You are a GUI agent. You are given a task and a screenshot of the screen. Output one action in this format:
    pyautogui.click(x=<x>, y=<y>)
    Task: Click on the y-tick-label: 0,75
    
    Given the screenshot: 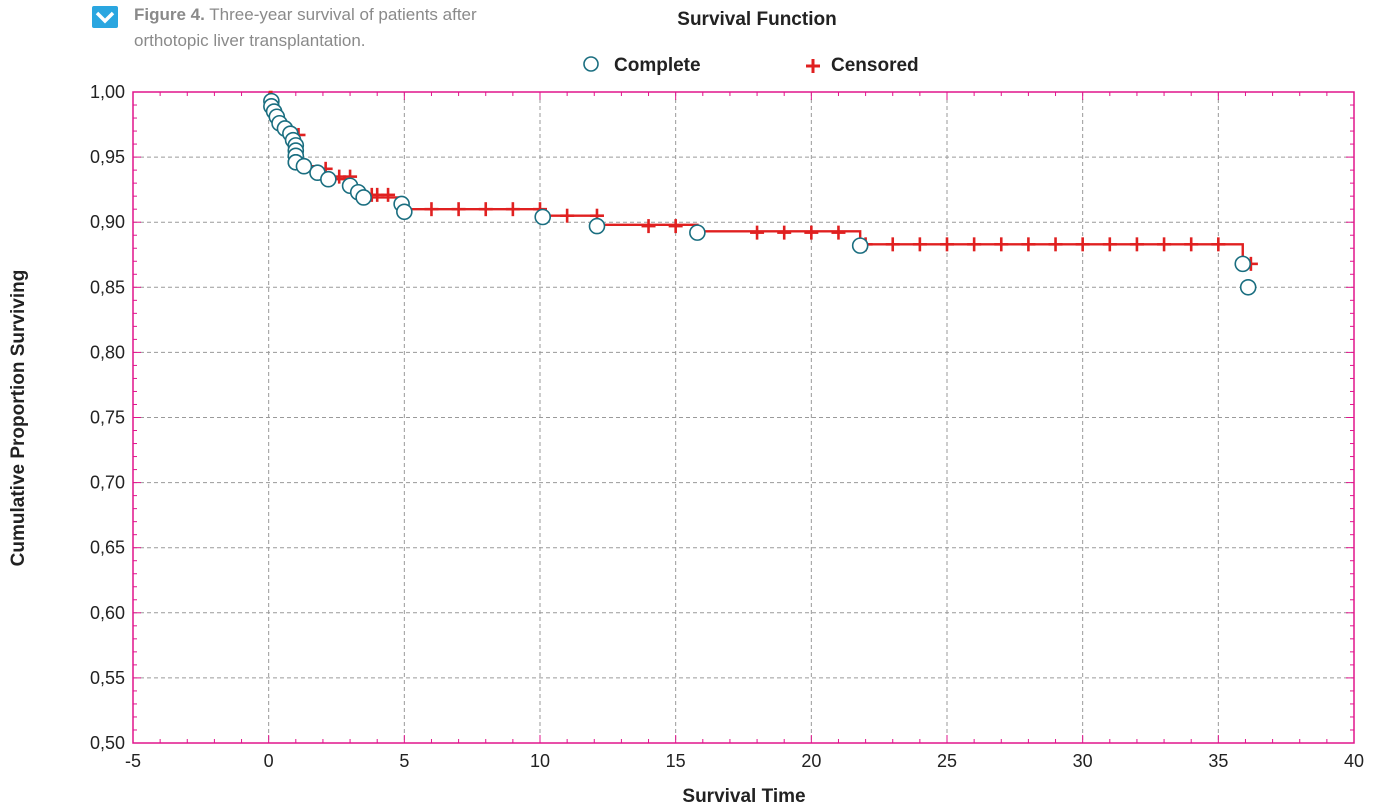 What is the action you would take?
    pyautogui.click(x=107, y=418)
    